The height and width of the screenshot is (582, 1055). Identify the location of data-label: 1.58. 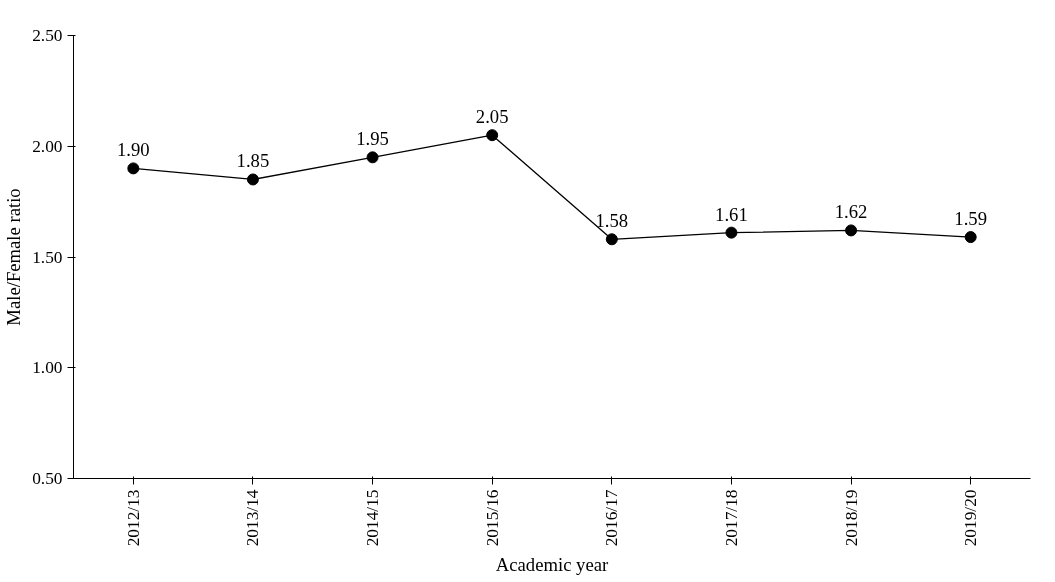
(612, 221).